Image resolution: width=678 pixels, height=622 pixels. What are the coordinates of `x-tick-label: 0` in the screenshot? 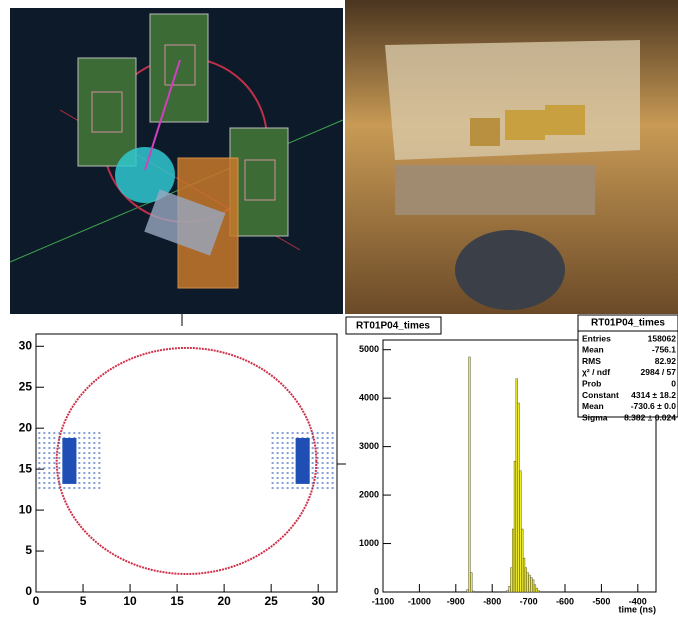 It's located at (36, 601).